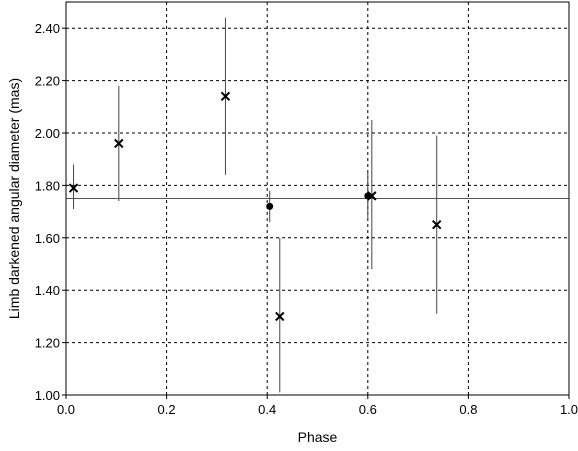 The image size is (578, 451). Describe the element at coordinates (569, 409) in the screenshot. I see `x-tick-label: 1.0` at that location.